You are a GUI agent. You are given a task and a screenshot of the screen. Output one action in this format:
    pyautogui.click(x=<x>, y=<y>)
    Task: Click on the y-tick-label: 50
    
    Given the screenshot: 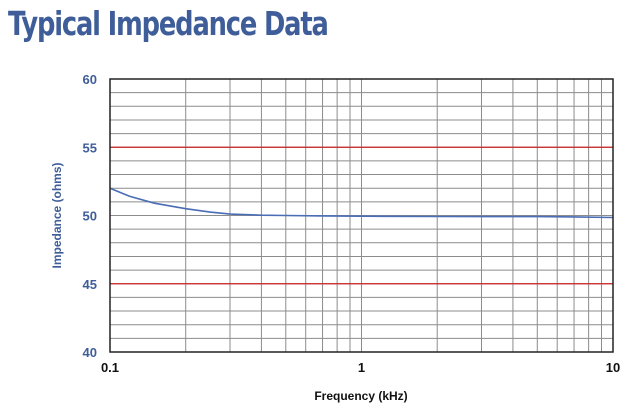 What is the action you would take?
    pyautogui.click(x=90, y=216)
    